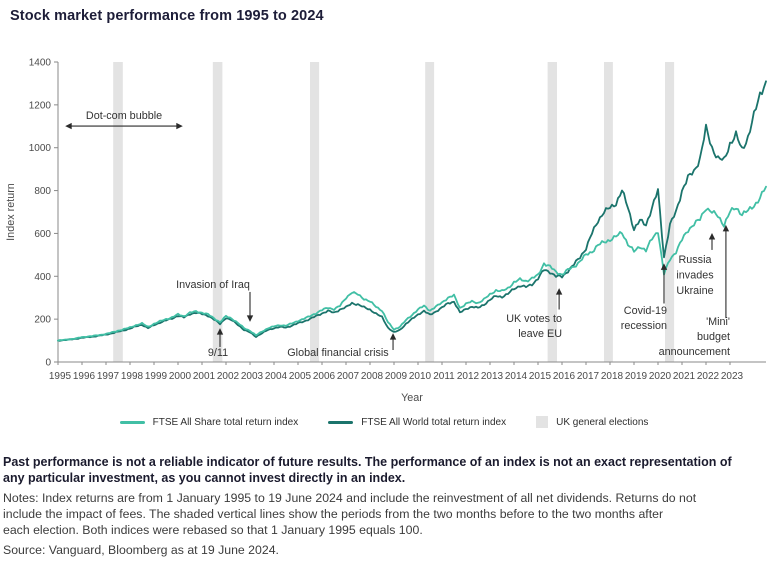  I want to click on annotation-invasion-of-iraq: Invasion of Iraq, so click(215, 300).